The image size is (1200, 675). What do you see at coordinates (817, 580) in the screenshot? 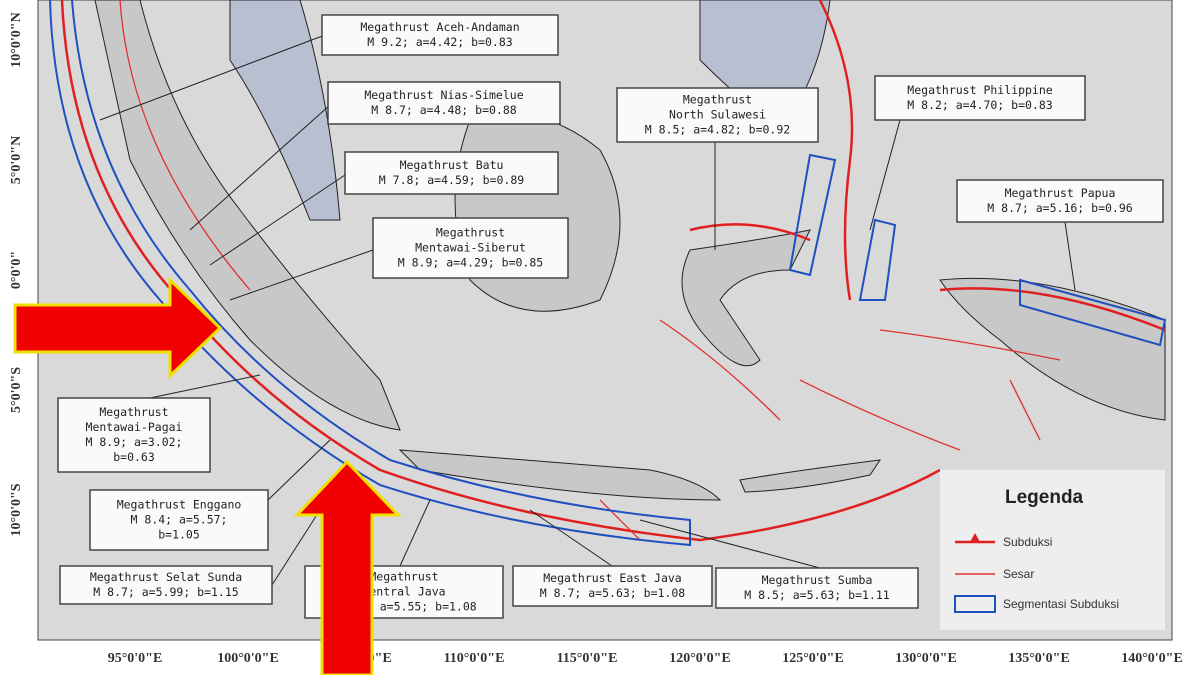
I see `callout-text: Megathrust Sumba` at bounding box center [817, 580].